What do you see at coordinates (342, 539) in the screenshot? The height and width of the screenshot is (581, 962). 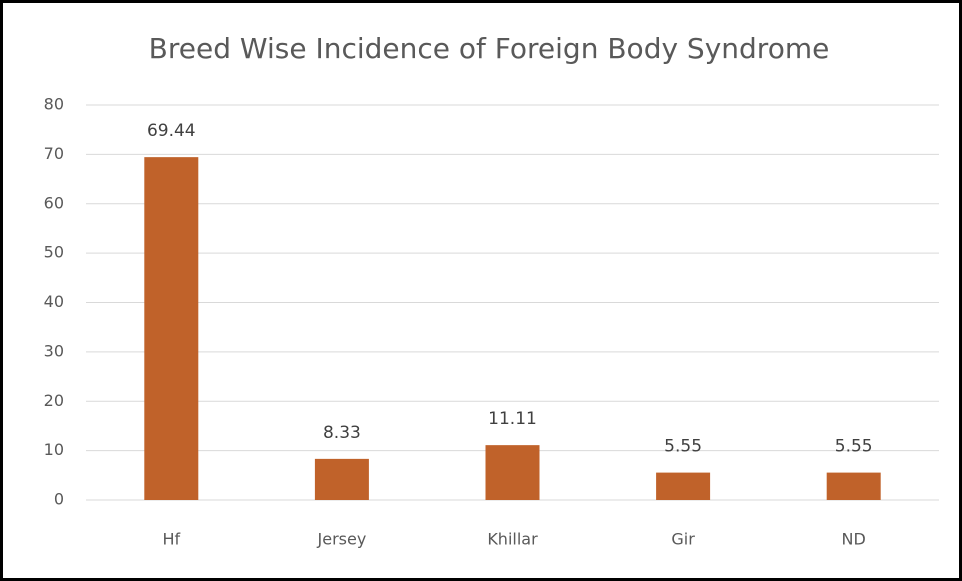 I see `x-tick-label: Jersey` at bounding box center [342, 539].